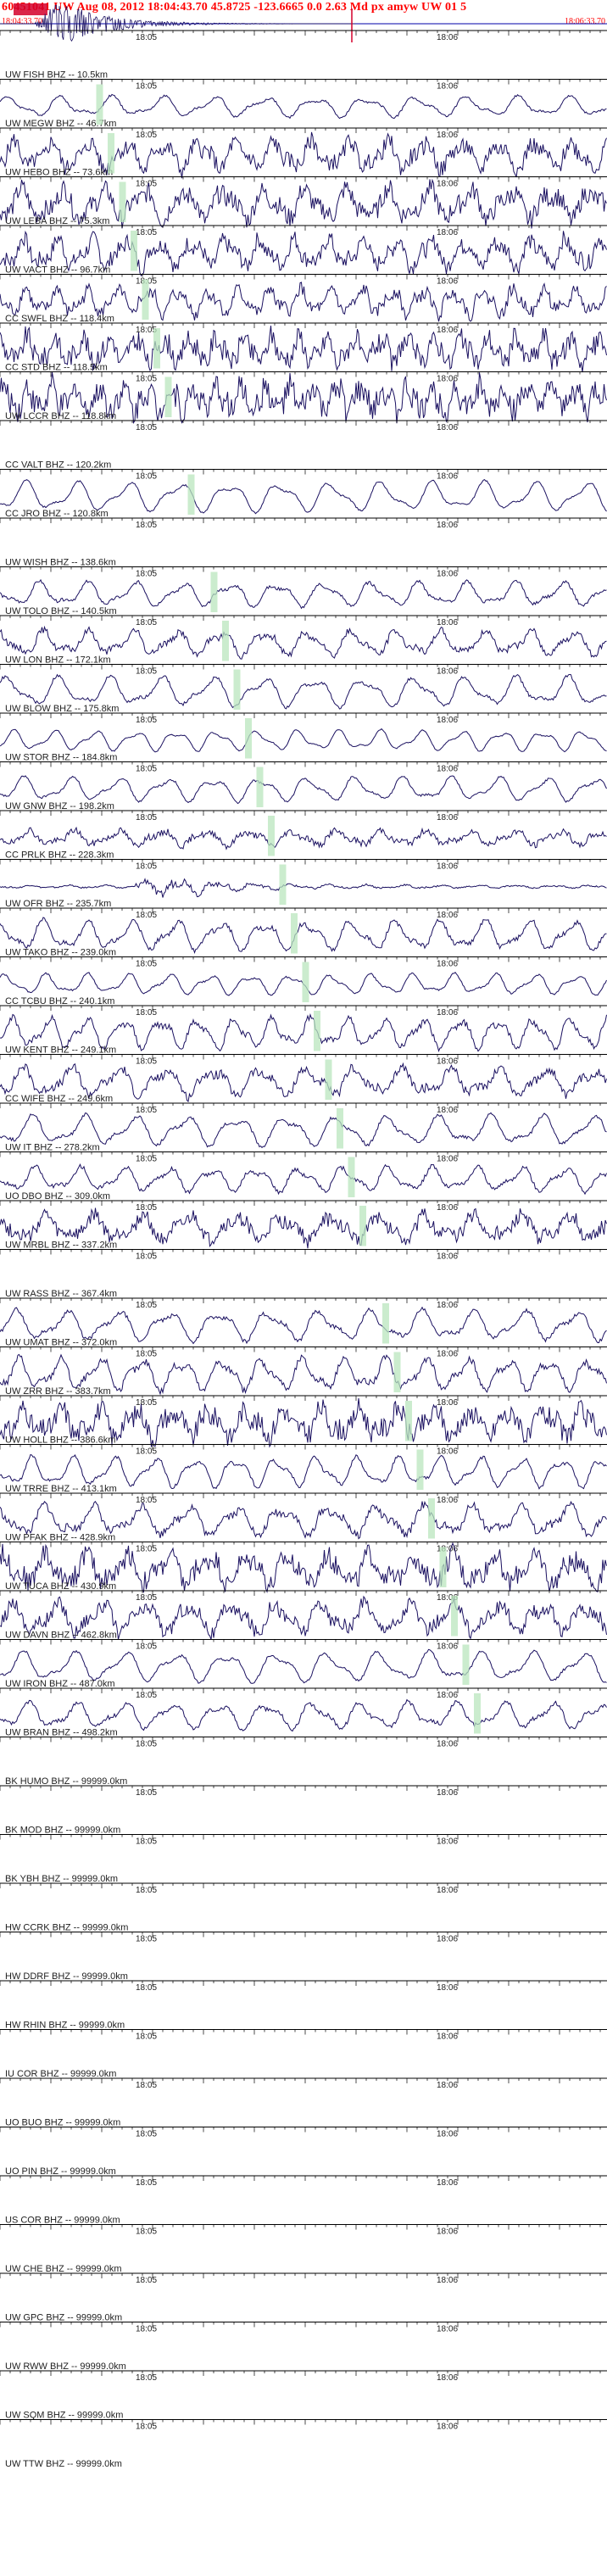 The width and height of the screenshot is (607, 2576). I want to click on window-end-time: 18:06:33.70, so click(584, 21).